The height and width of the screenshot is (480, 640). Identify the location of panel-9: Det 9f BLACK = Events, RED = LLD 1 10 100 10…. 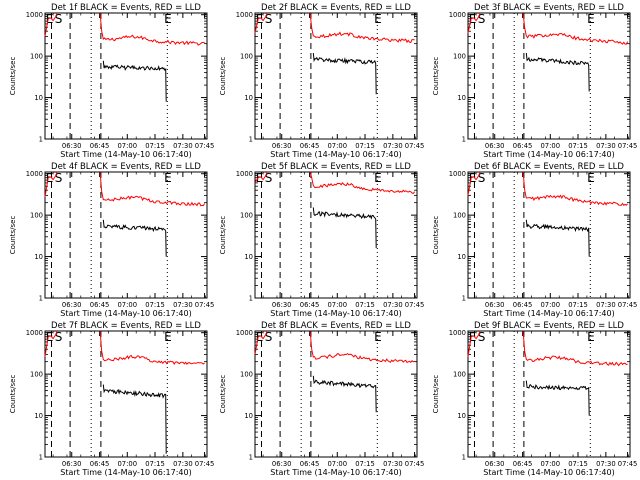
(534, 399).